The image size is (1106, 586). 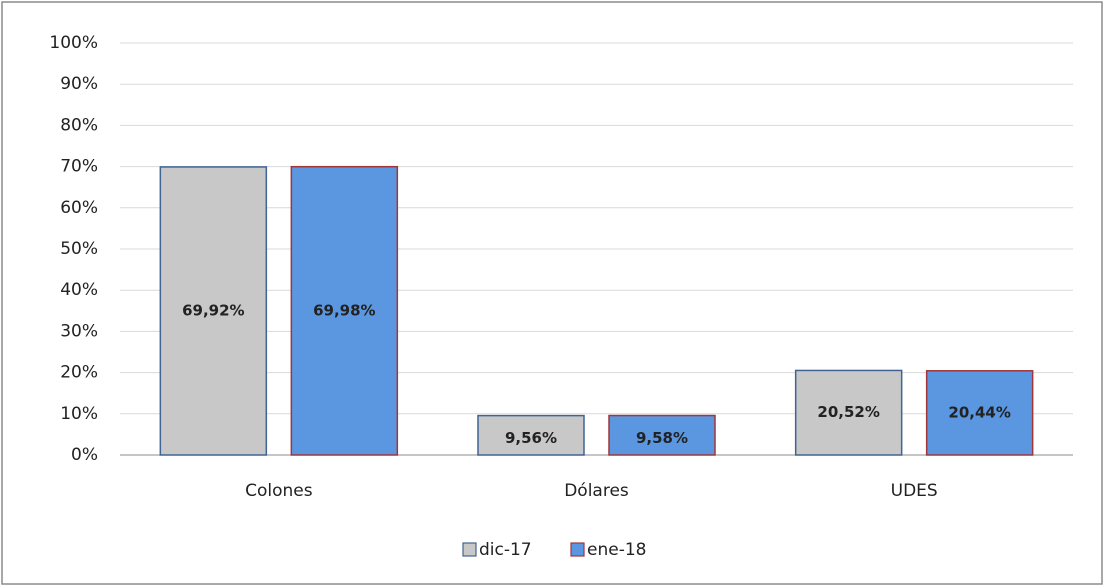 I want to click on y-tick-label: 10%, so click(x=79, y=414).